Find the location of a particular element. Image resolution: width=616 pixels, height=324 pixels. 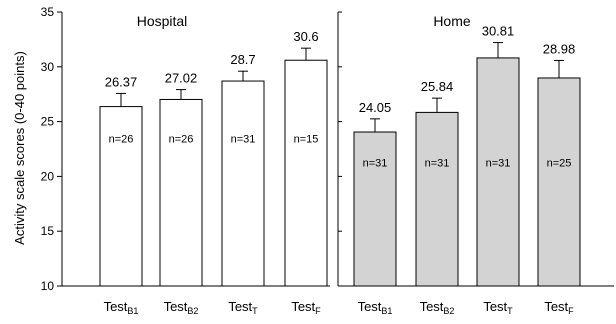

data-label: 25.84 is located at coordinates (437, 86).